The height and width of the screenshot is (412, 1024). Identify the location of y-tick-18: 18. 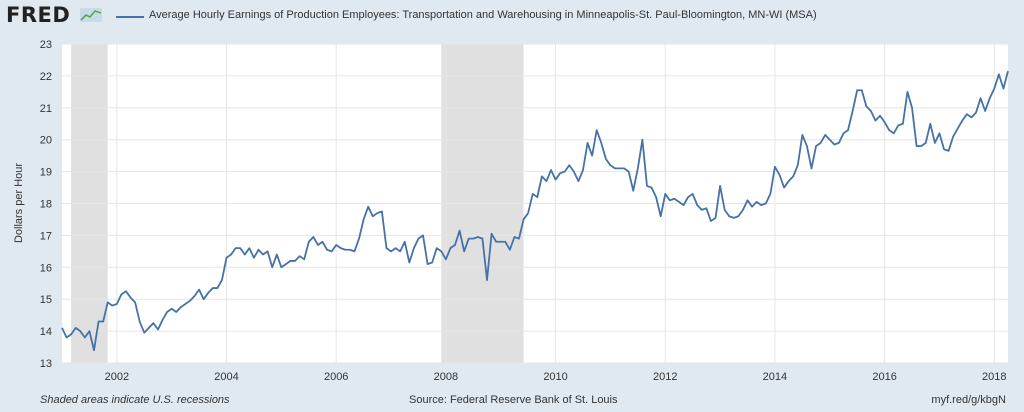
(46, 205).